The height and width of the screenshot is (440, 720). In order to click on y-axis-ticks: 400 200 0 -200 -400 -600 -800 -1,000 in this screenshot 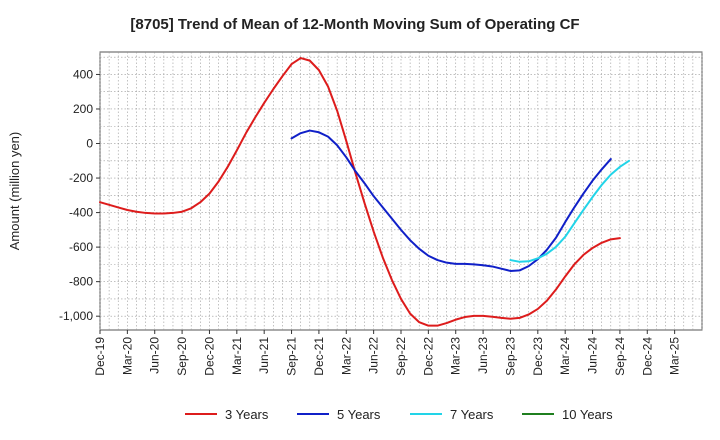, I will do `click(79, 195)`.